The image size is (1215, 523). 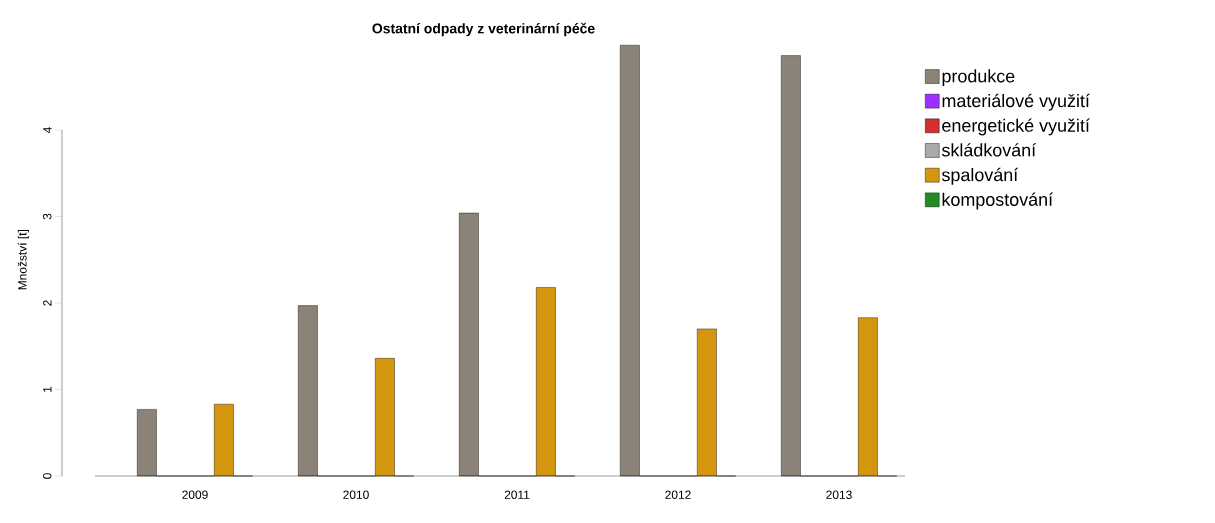 I want to click on legend-label: materiálové využití, so click(x=1016, y=102).